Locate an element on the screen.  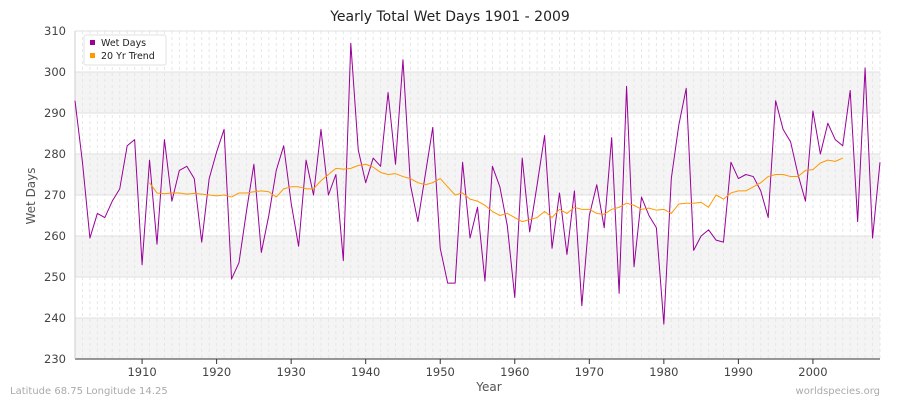
y-axis-ticks: 230 240 250 260 270 280 290 300 310 is located at coordinates (55, 195).